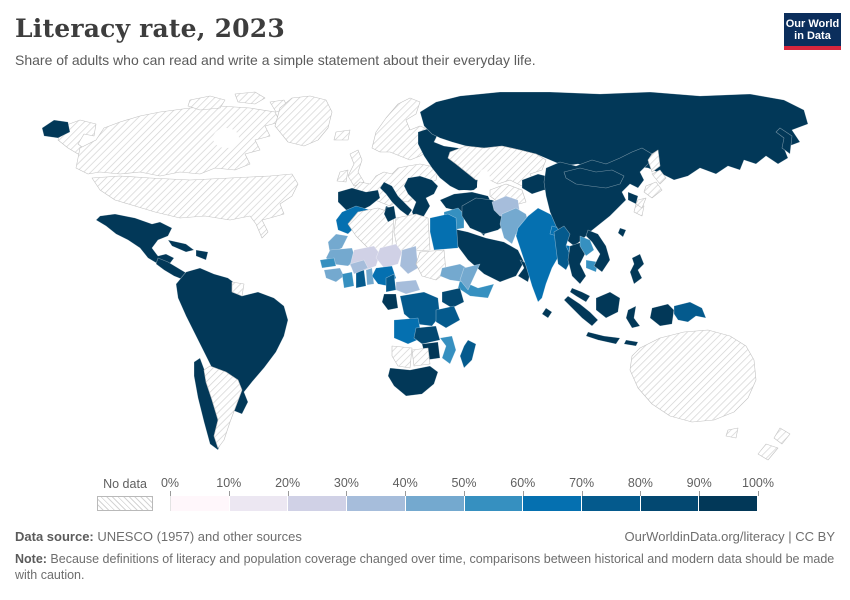  Describe the element at coordinates (653, 190) in the screenshot. I see `region-japan-honshu` at that location.